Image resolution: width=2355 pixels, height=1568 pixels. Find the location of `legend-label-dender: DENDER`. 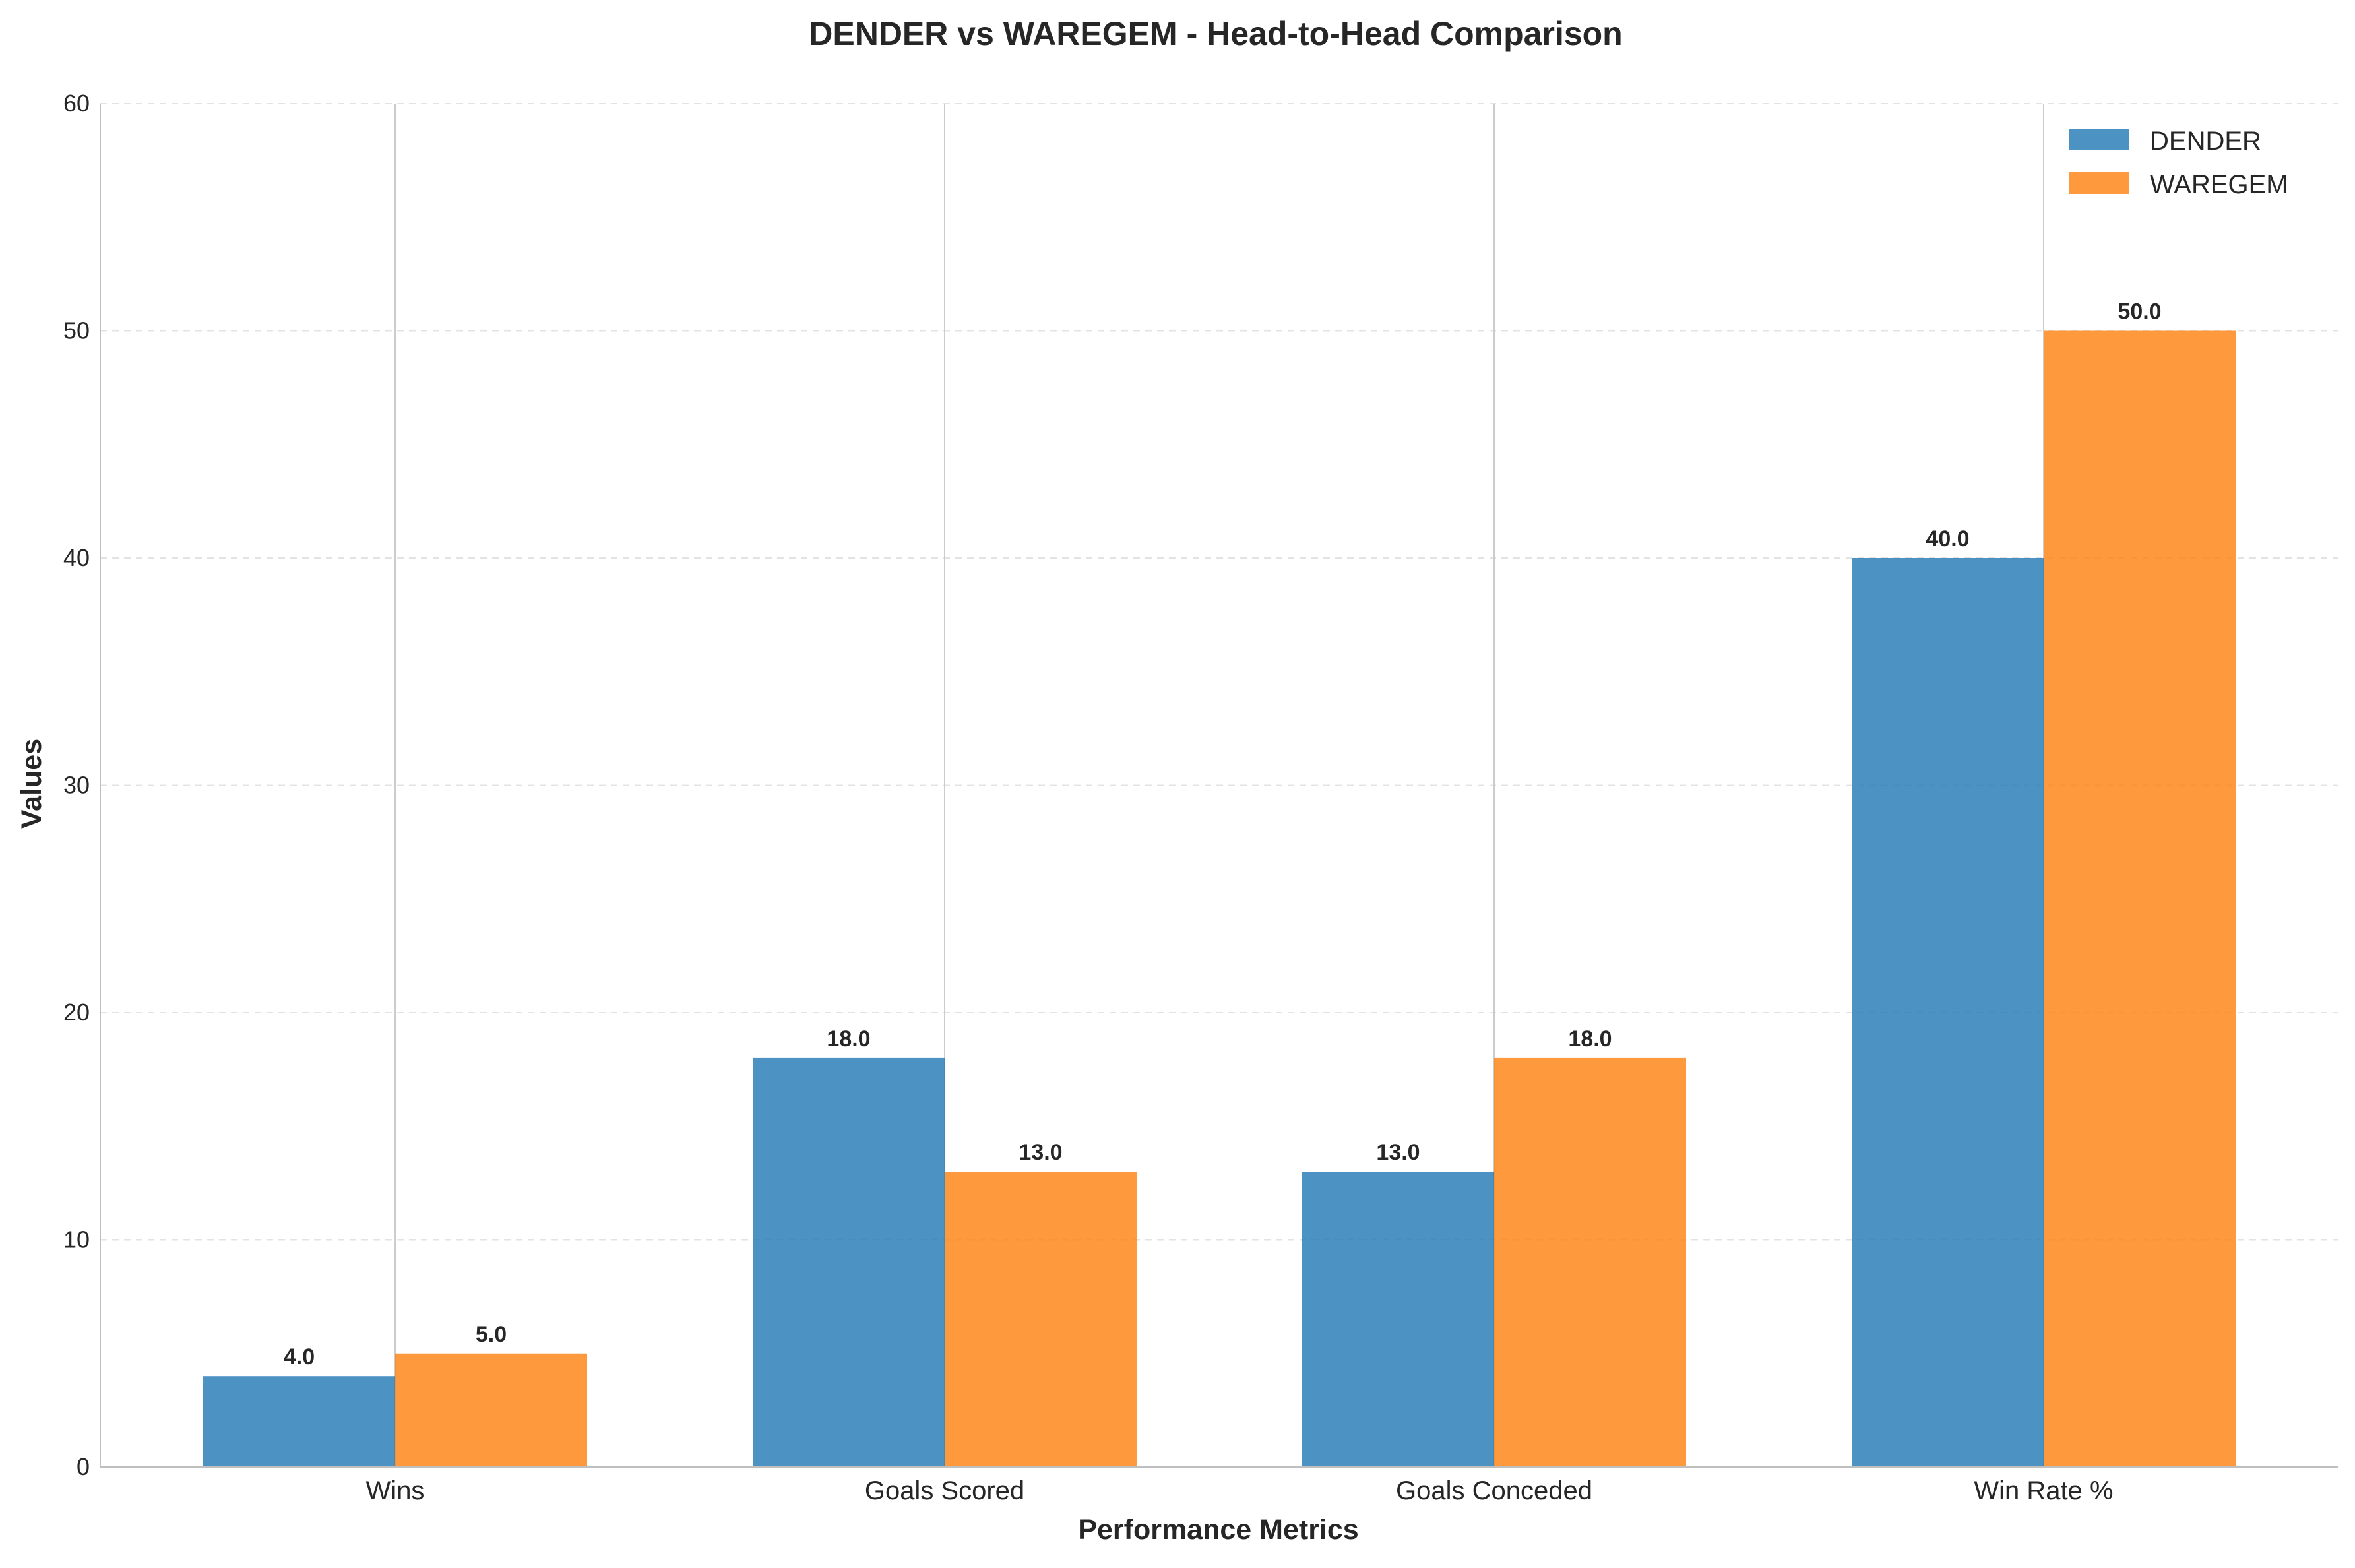

legend-label-dender: DENDER is located at coordinates (2205, 141).